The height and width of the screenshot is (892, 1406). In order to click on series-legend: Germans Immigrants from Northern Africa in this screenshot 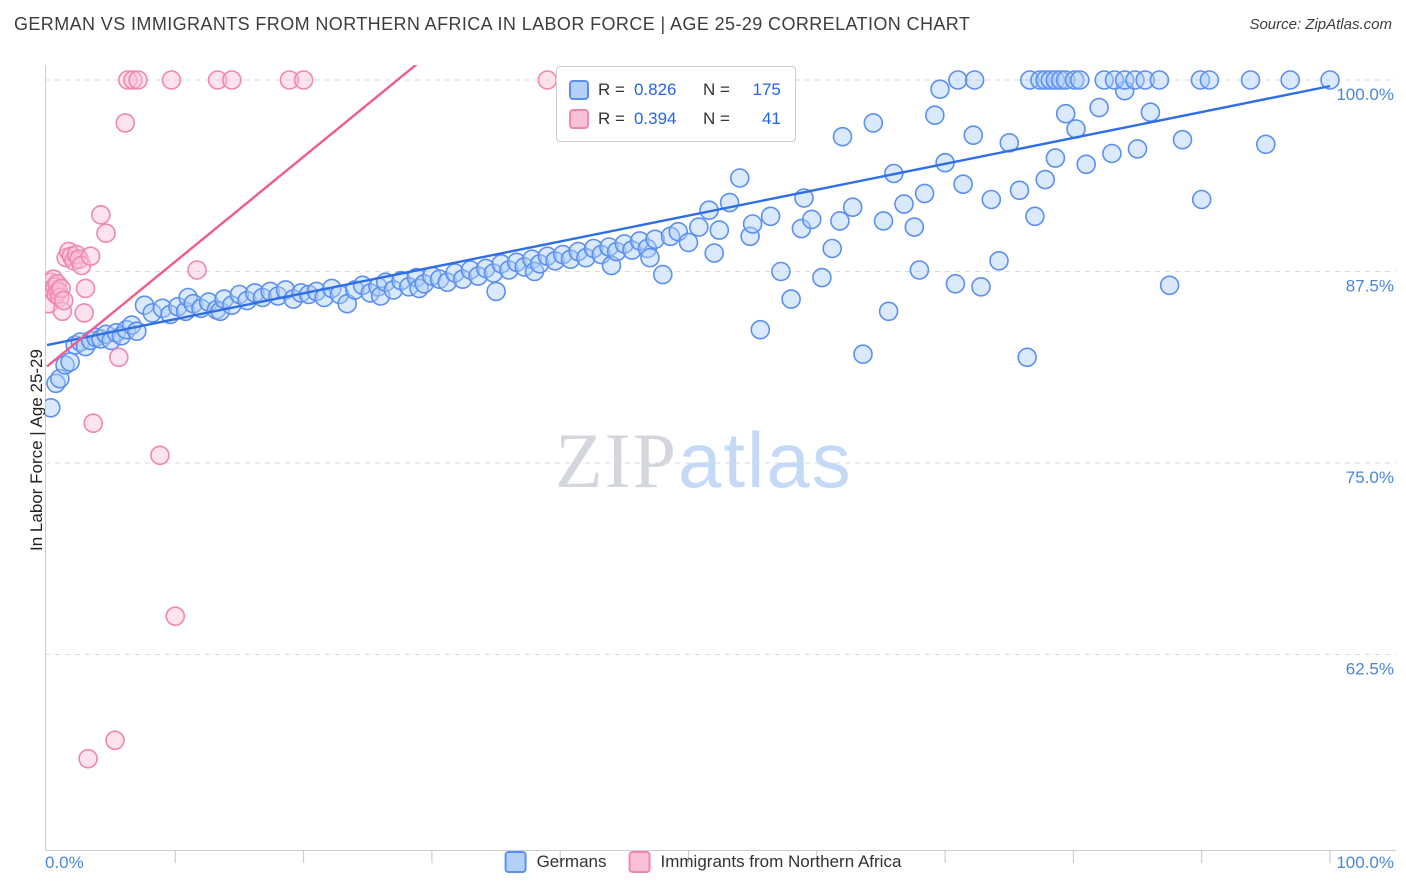, I will do `click(703, 862)`.